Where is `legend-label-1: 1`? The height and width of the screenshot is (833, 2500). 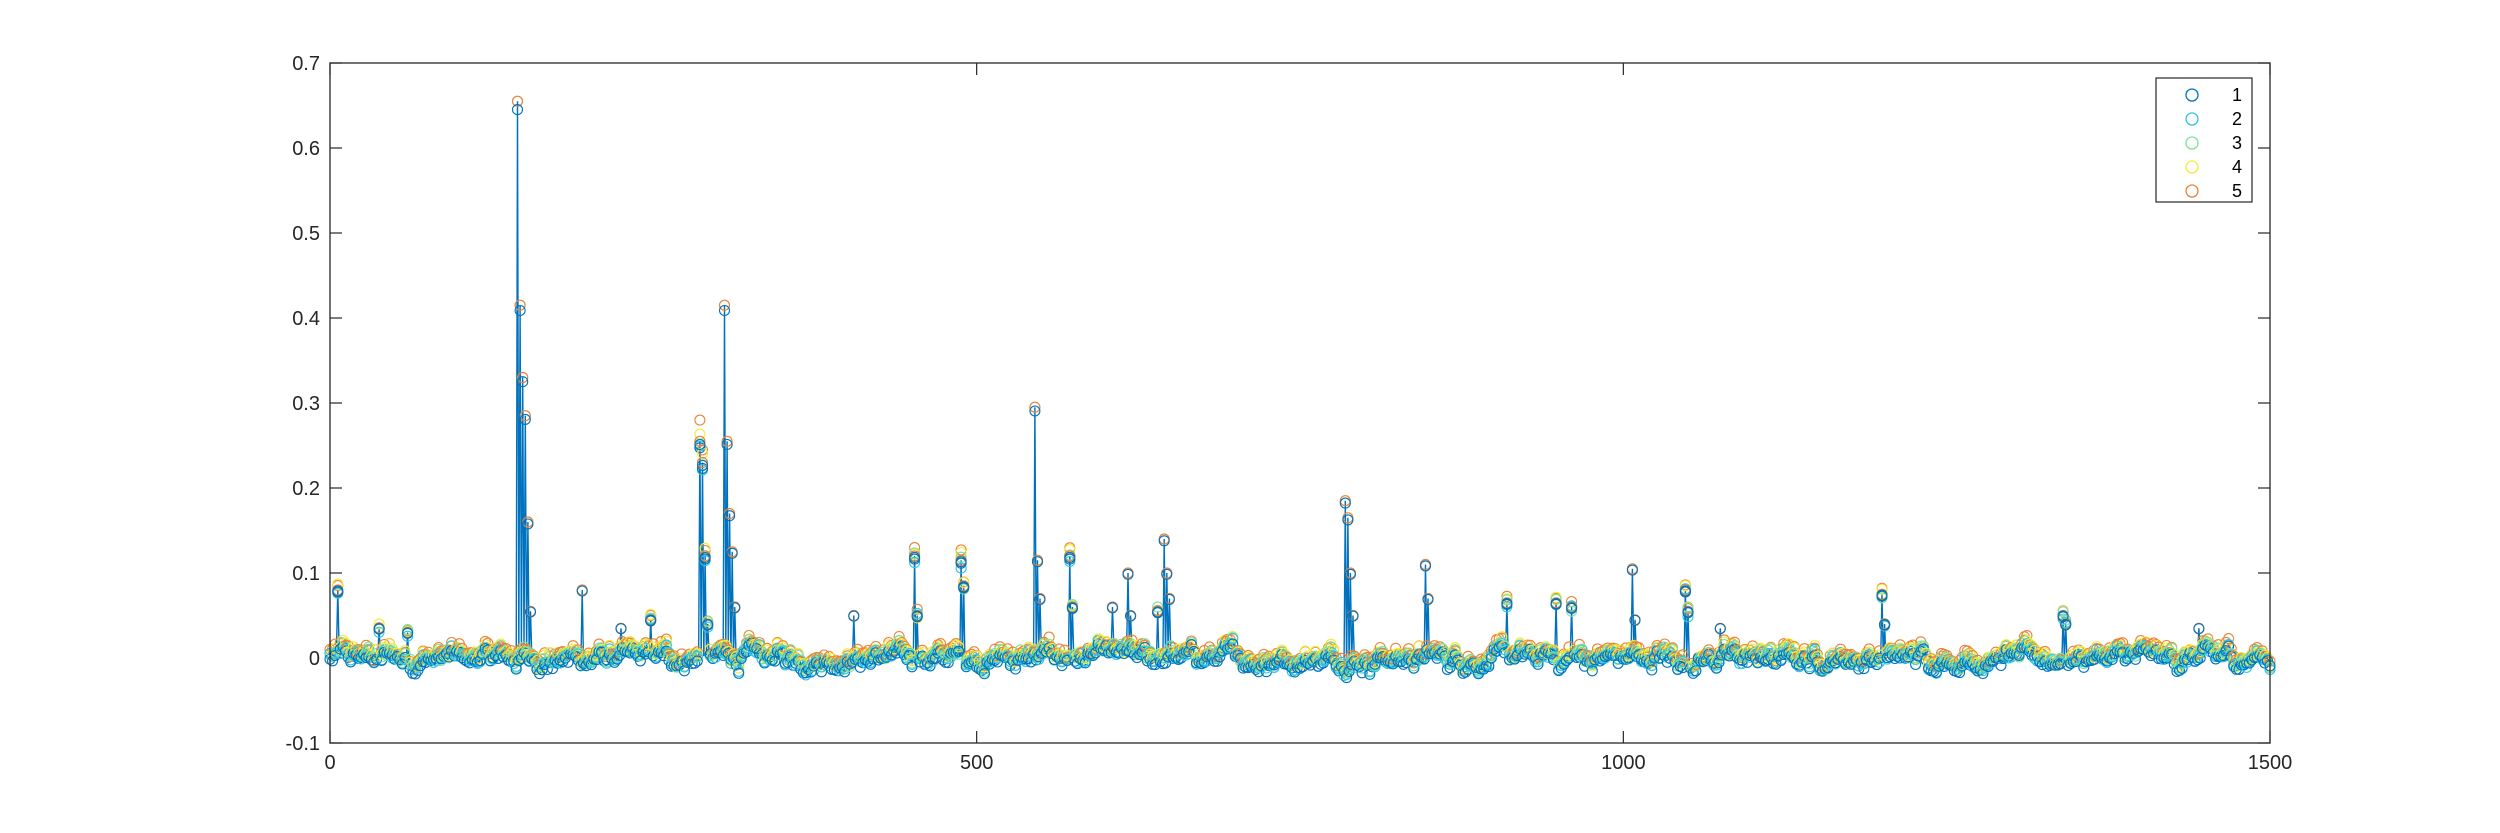
legend-label-1: 1 is located at coordinates (2237, 95).